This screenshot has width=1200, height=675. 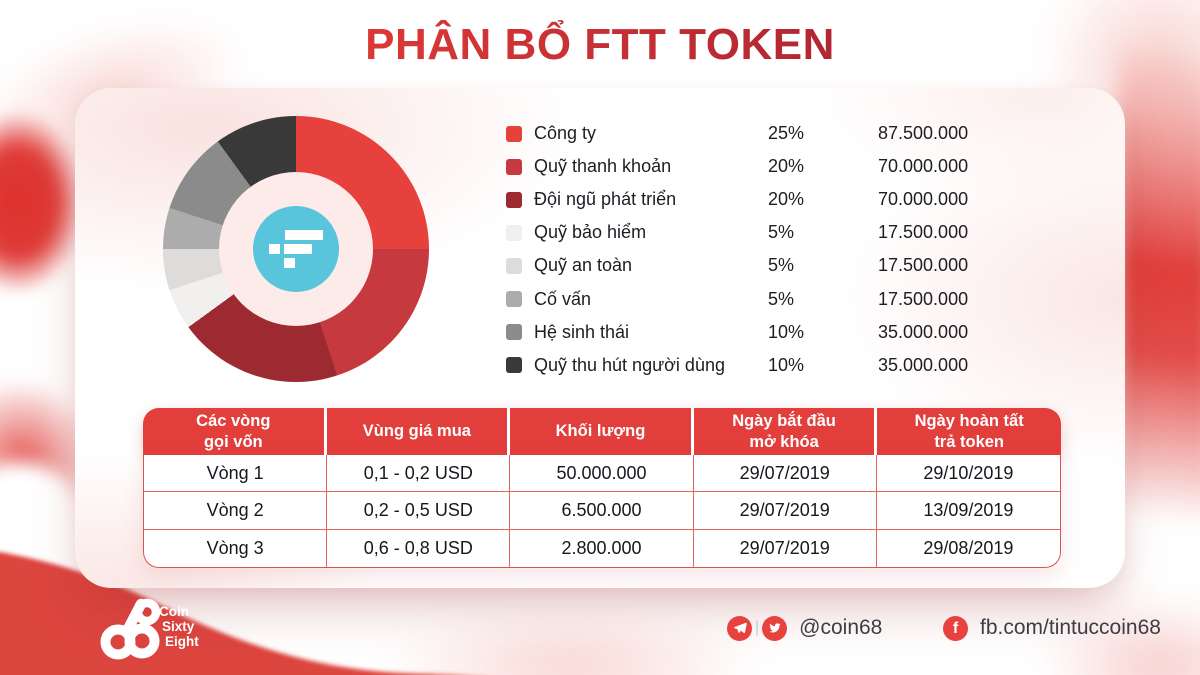 What do you see at coordinates (236, 510) in the screenshot?
I see `table-cell: Vòng 2` at bounding box center [236, 510].